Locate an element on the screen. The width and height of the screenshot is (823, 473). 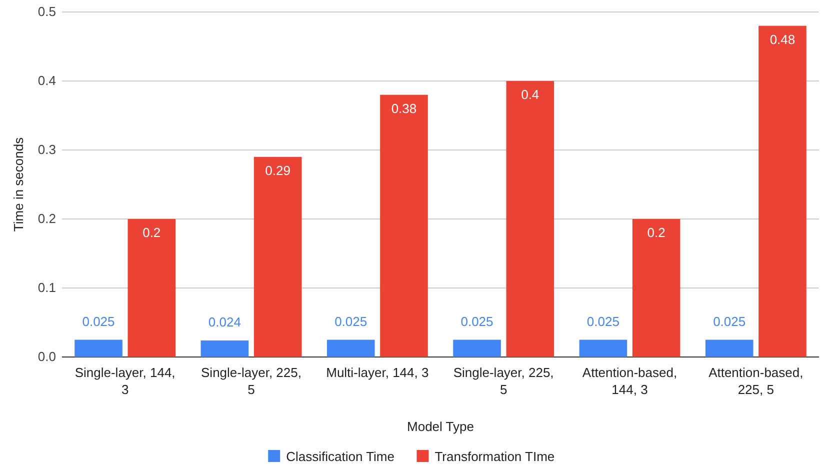
data-label: 0.29 is located at coordinates (277, 170).